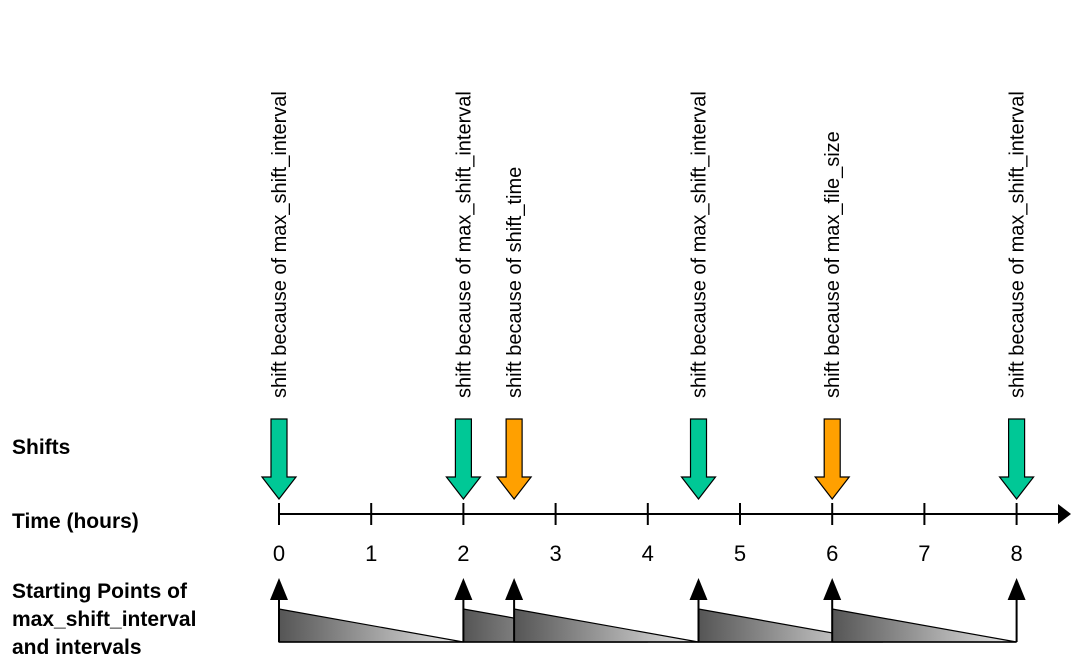  What do you see at coordinates (672, 534) in the screenshot?
I see `time-axis: 0 1 2 3 4 5 6 7 8` at bounding box center [672, 534].